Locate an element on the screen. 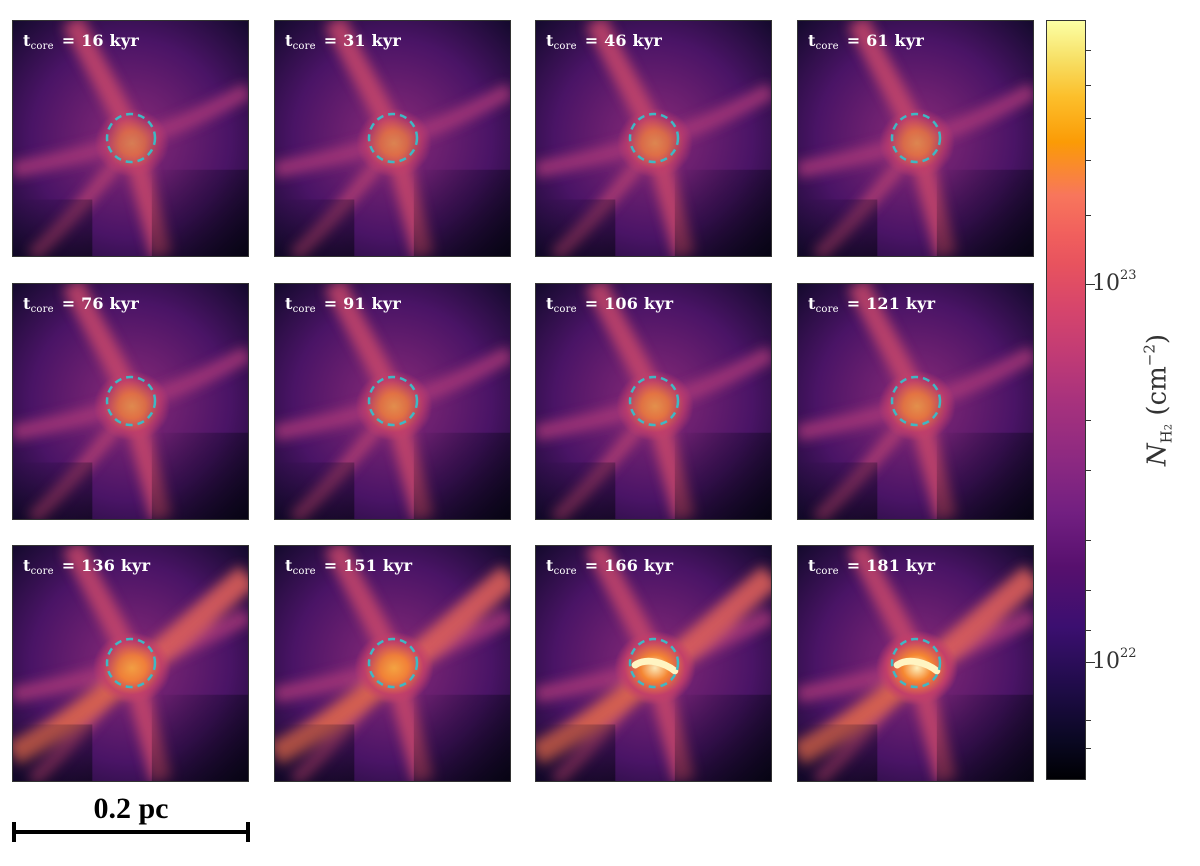 This screenshot has height=866, width=1200. density-map-panel: tcore = 31 kyr is located at coordinates (392, 138).